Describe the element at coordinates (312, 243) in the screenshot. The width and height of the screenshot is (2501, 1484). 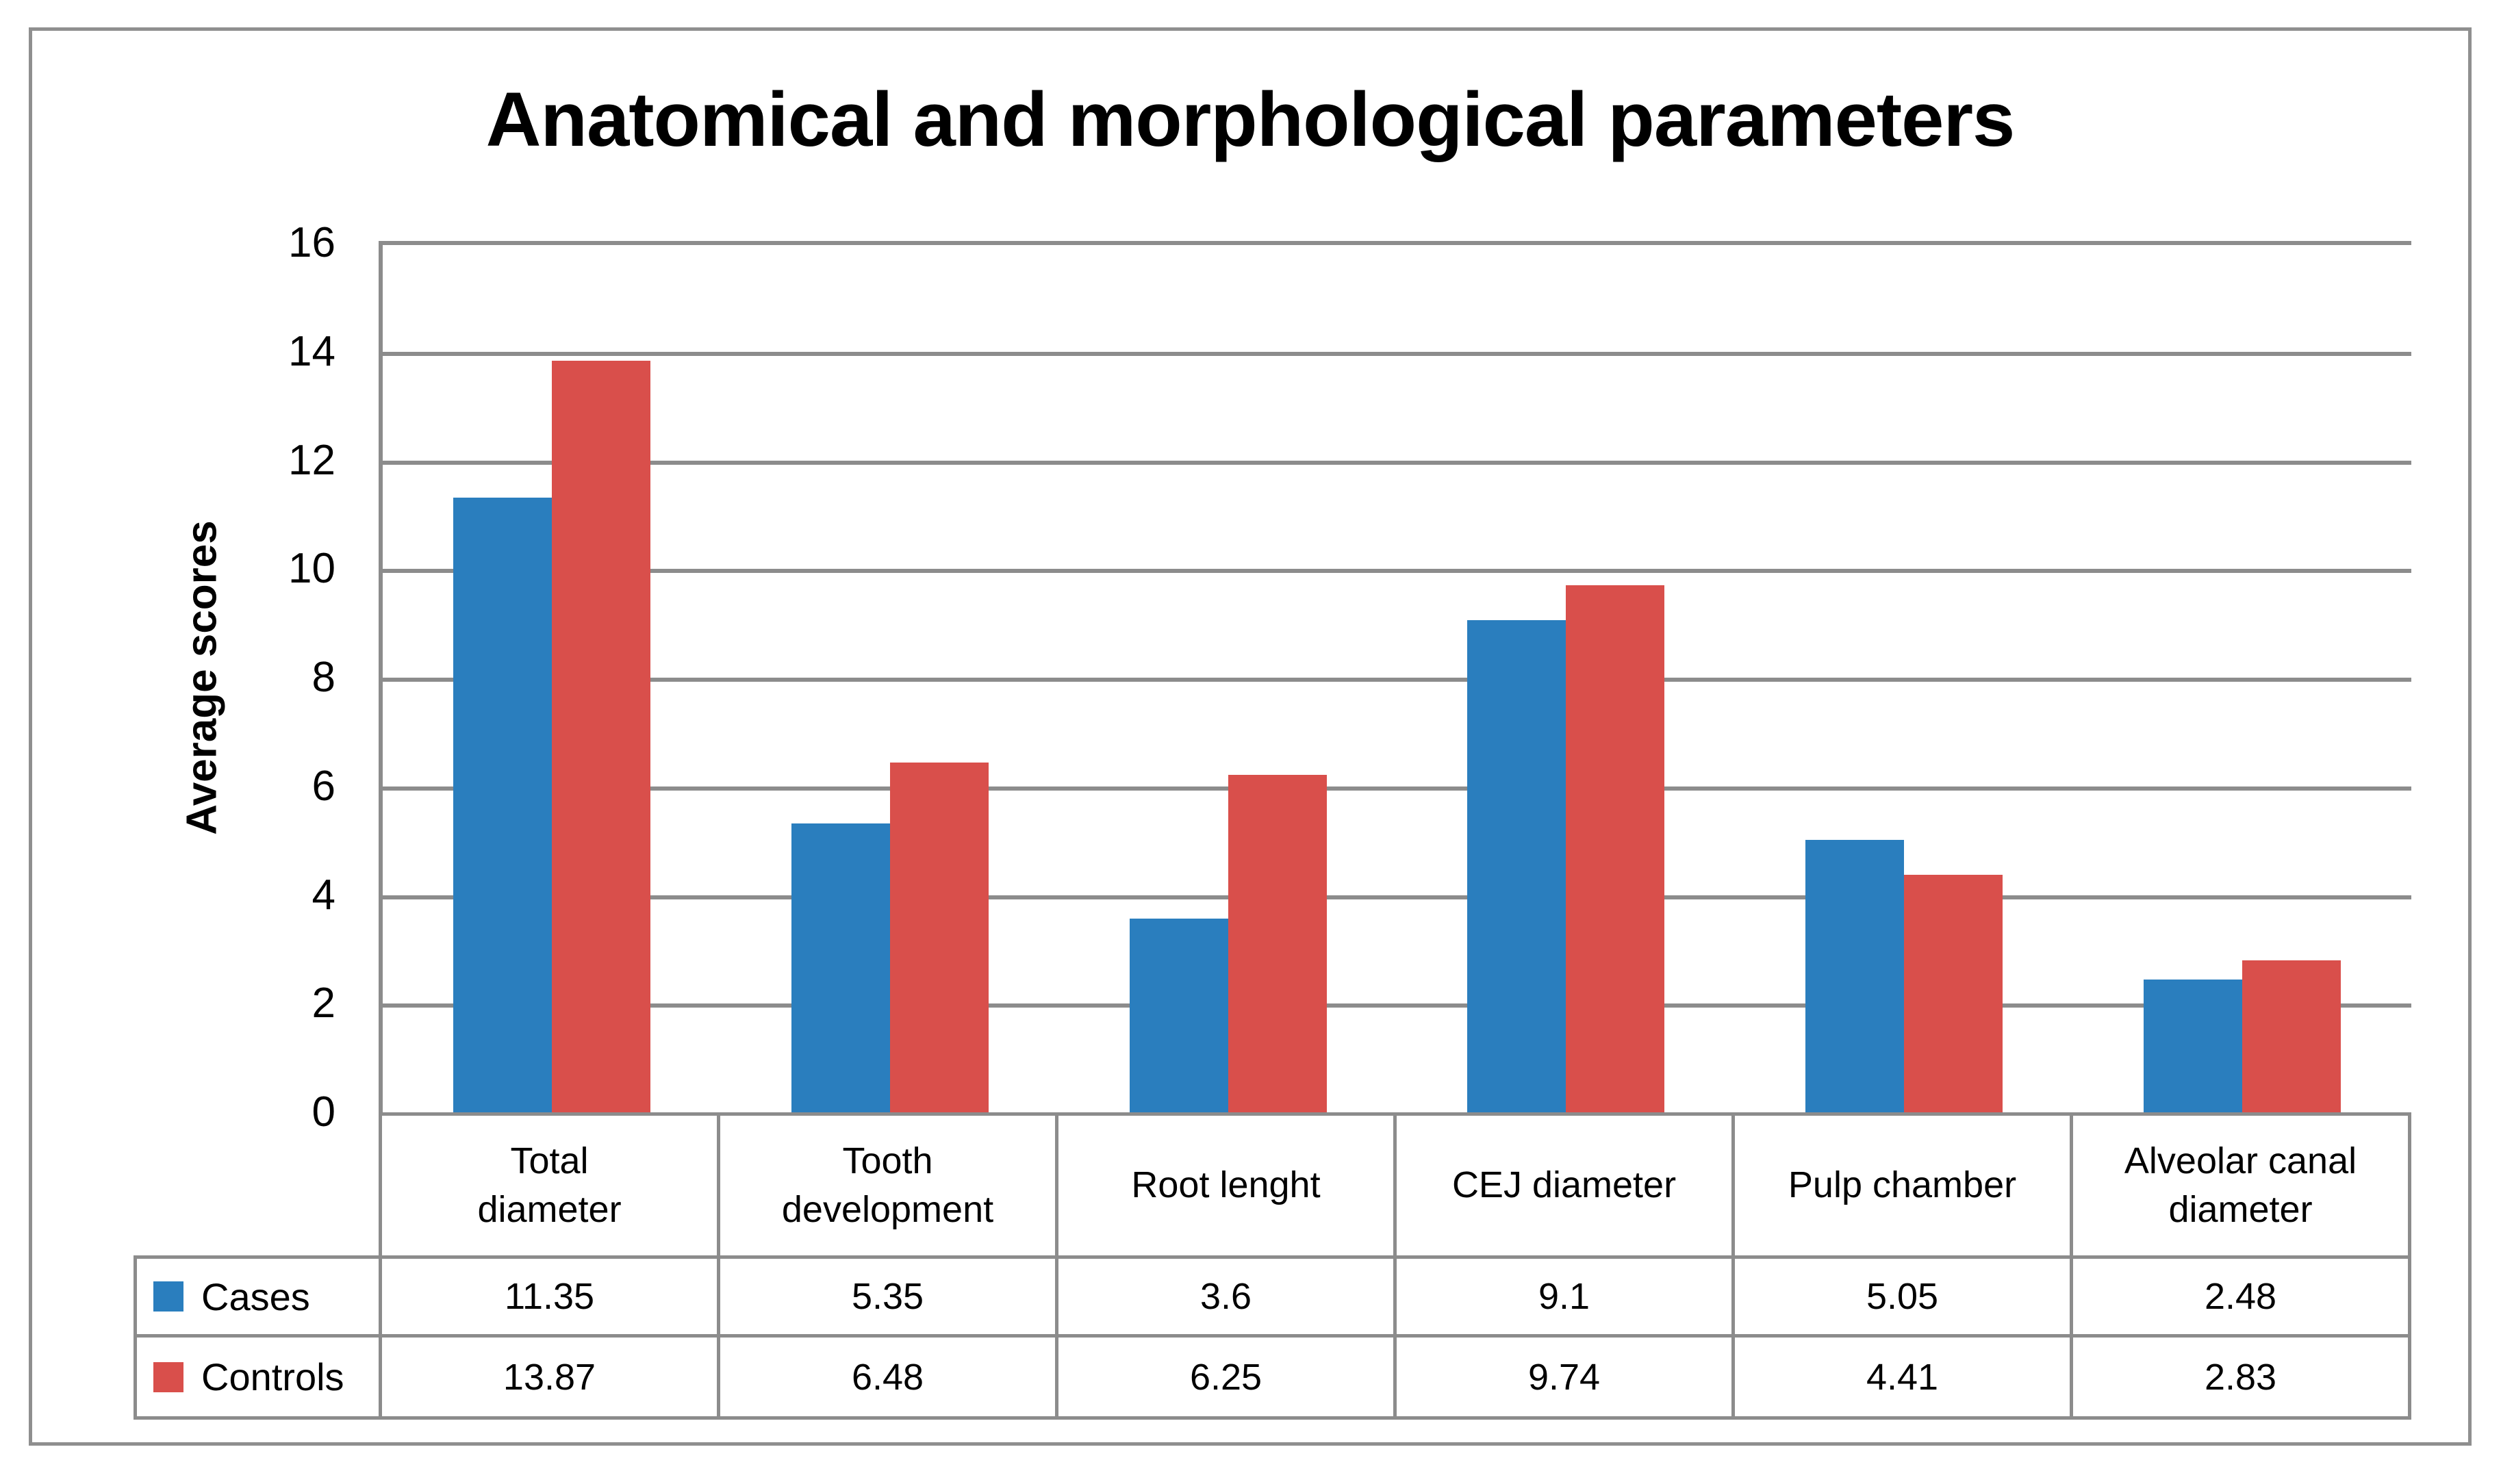
I see `y-tick-label-16: 16` at that location.